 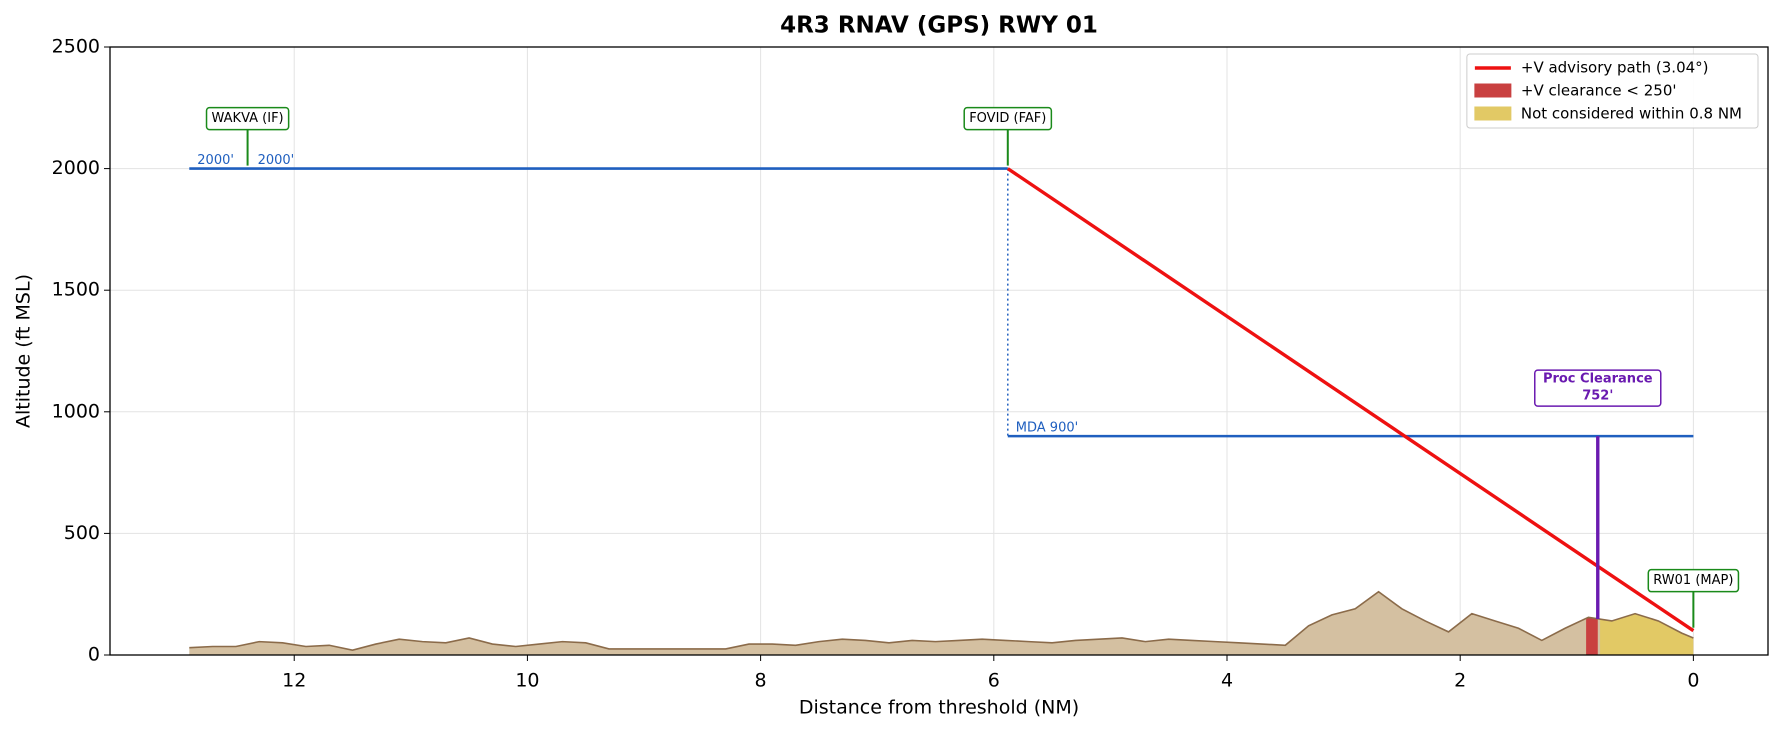 What do you see at coordinates (1693, 681) in the screenshot?
I see `x-tick-label: 0` at bounding box center [1693, 681].